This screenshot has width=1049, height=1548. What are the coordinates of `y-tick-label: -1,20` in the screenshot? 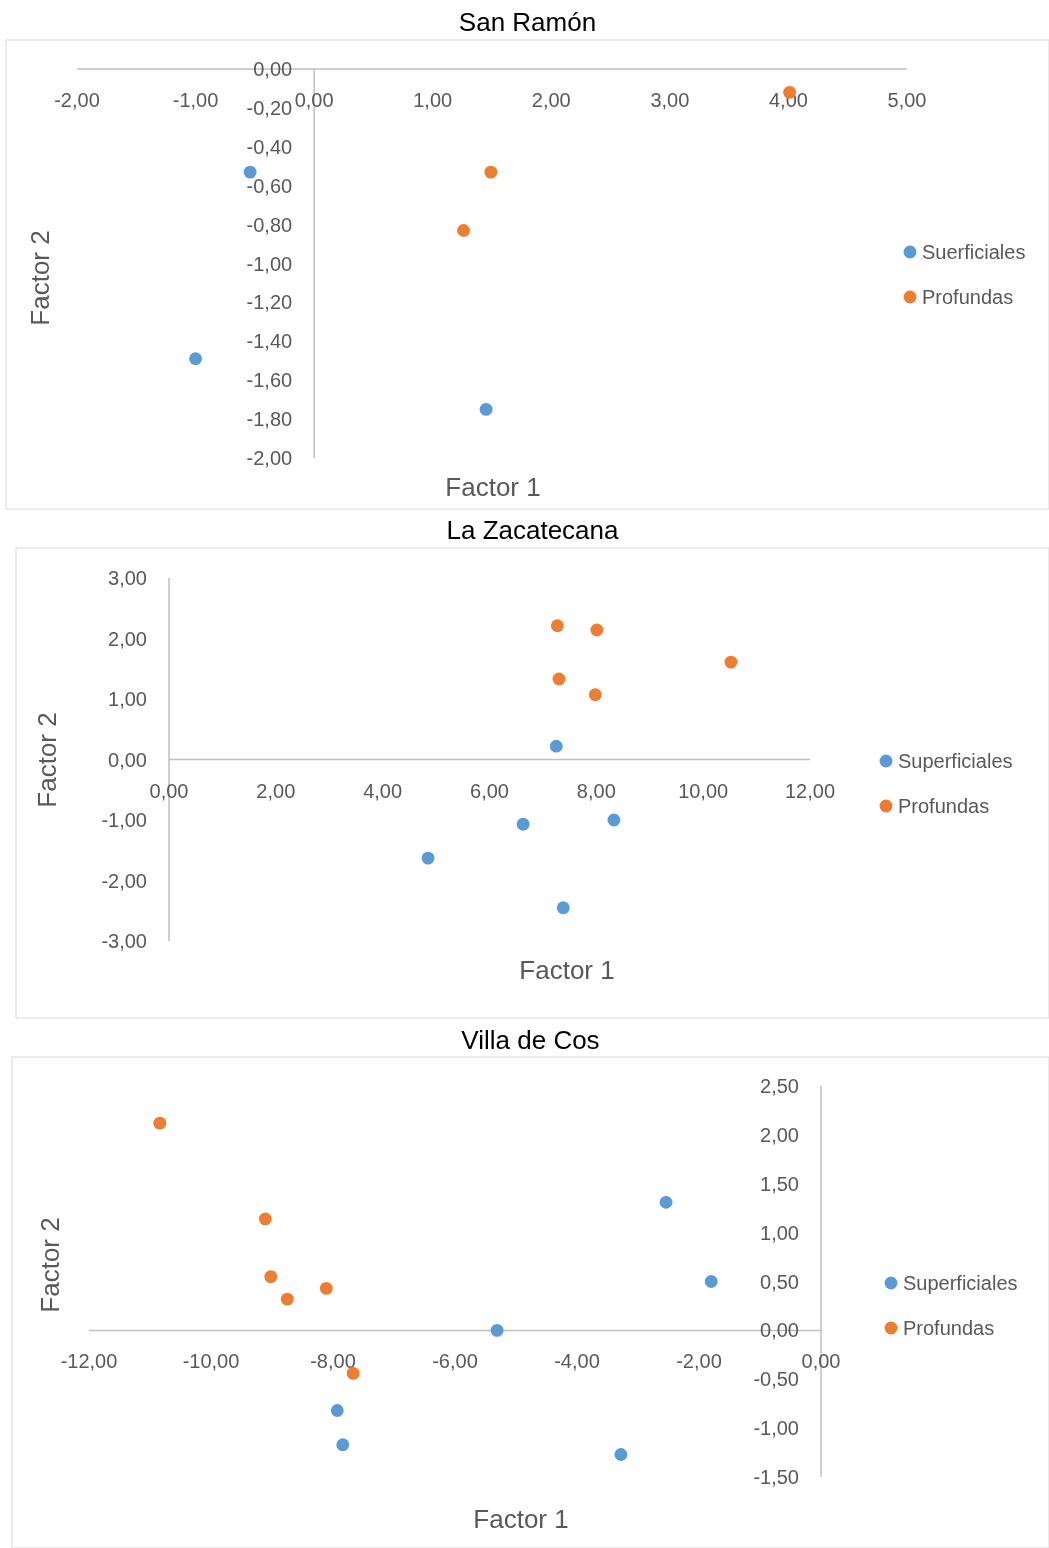 It's located at (269, 302).